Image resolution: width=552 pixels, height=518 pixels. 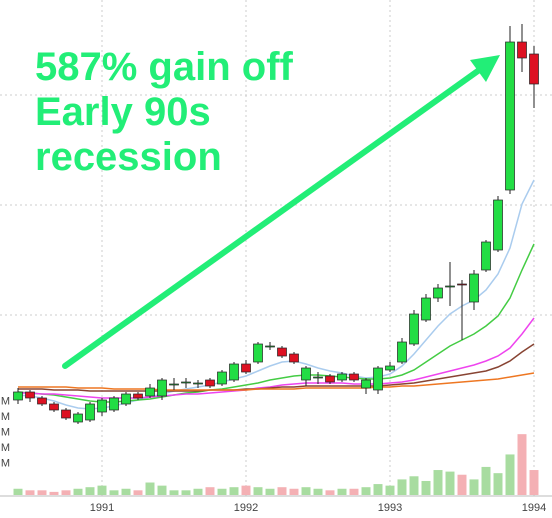 I want to click on x-tick-label: 1991, so click(x=102, y=508).